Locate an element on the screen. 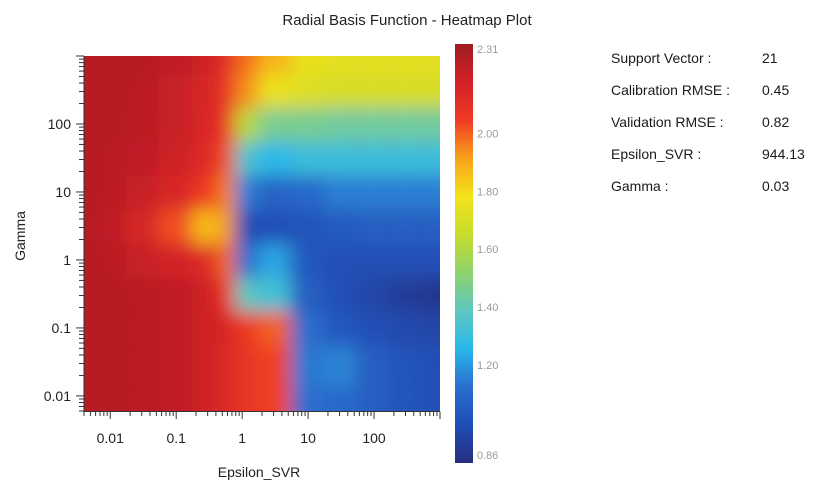  colorbar-tick-label: 1.40 is located at coordinates (487, 308).